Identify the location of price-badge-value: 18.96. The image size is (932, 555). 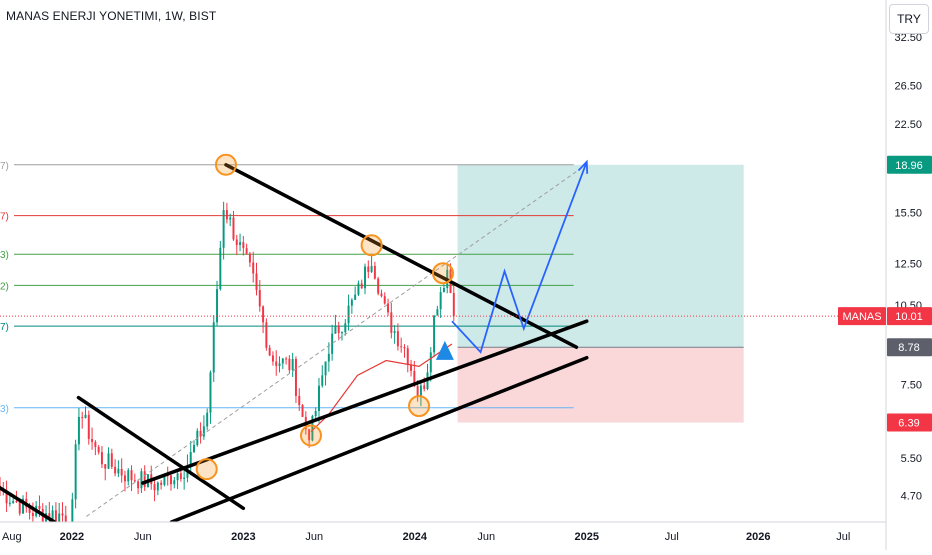
(909, 166).